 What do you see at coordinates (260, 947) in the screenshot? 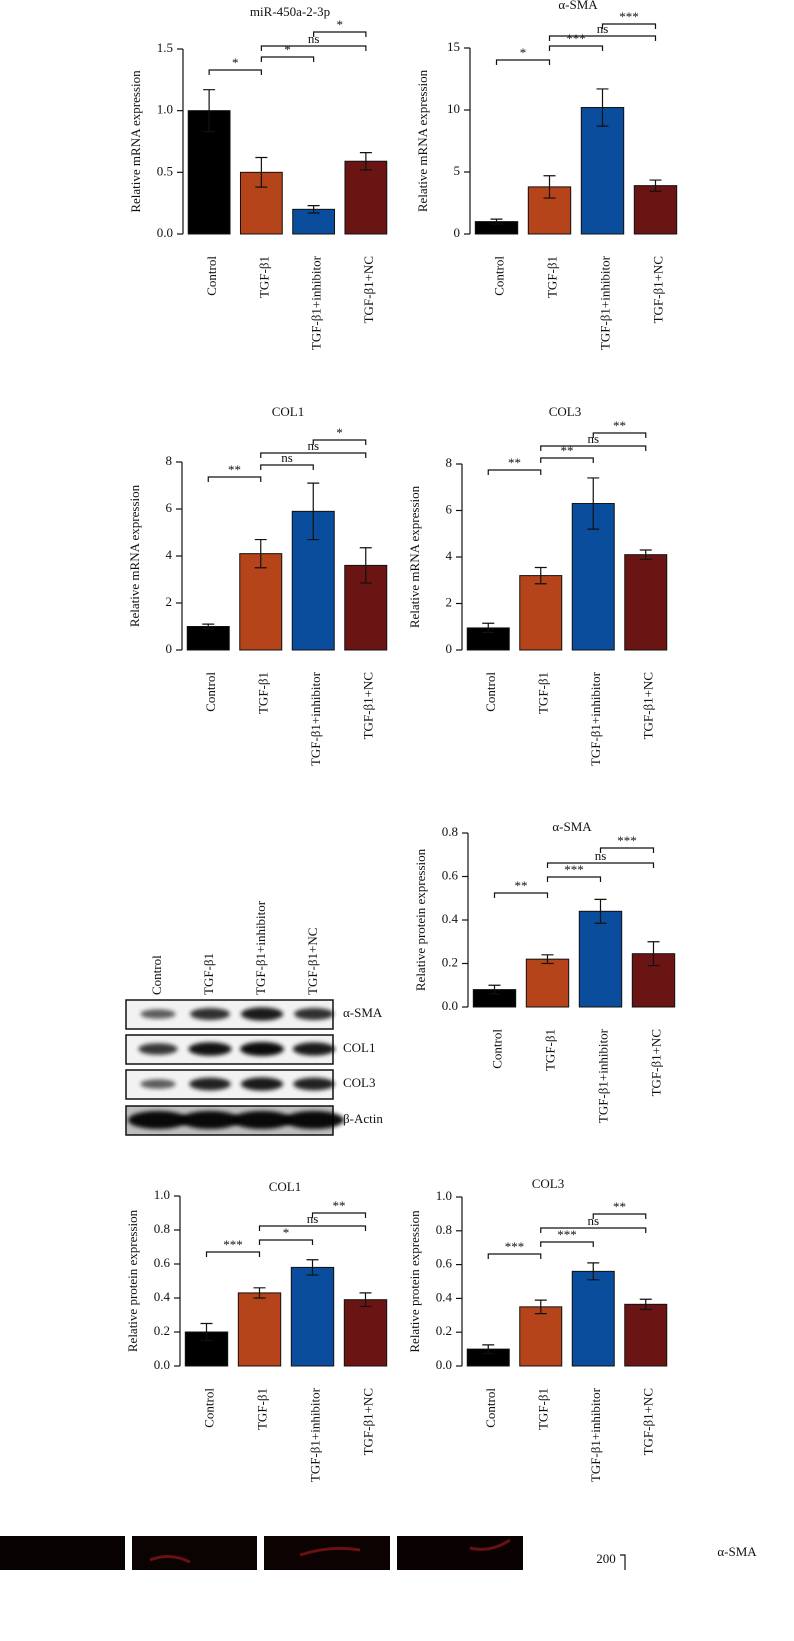
I see `lane-label: TGF-β1+inhibitor` at bounding box center [260, 947].